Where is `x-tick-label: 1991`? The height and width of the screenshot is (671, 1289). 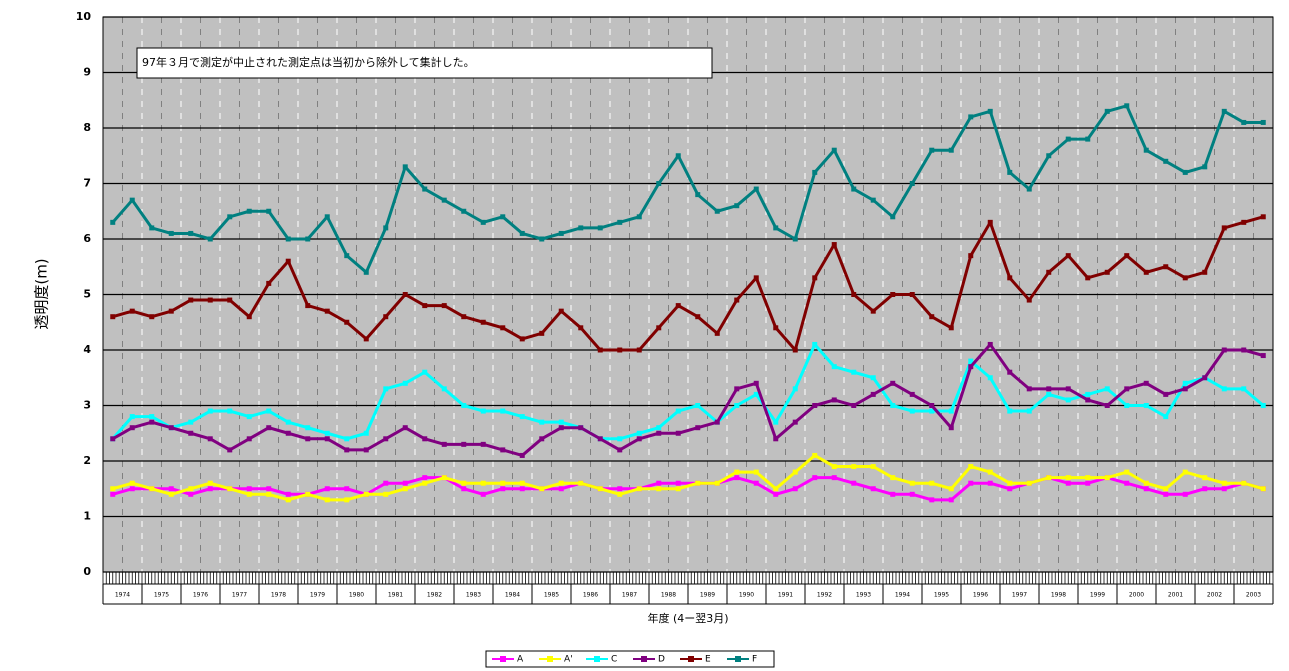 x-tick-label: 1991 is located at coordinates (785, 595).